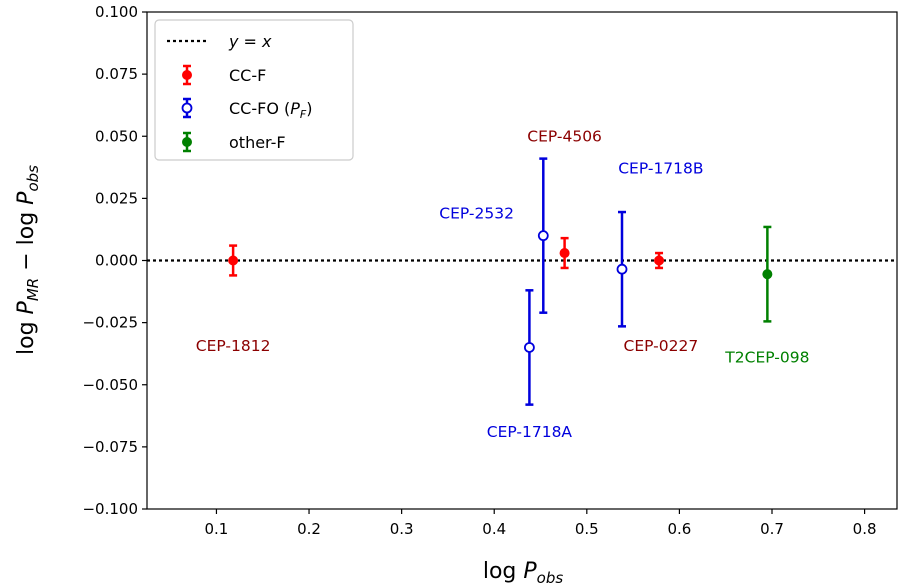 Image resolution: width=899 pixels, height=586 pixels. I want to click on x-axis-title: log Pobs, so click(523, 572).